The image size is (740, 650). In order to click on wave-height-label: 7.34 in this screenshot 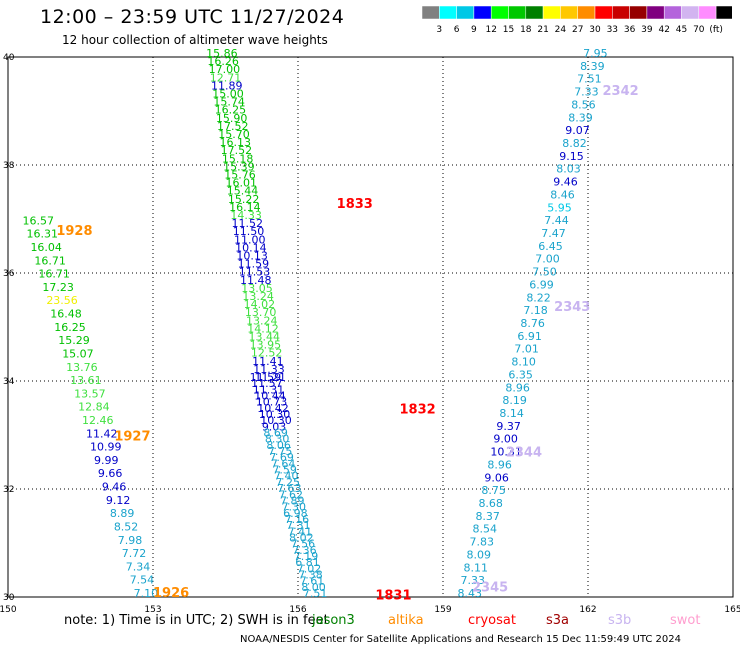, I will do `click(138, 566)`.